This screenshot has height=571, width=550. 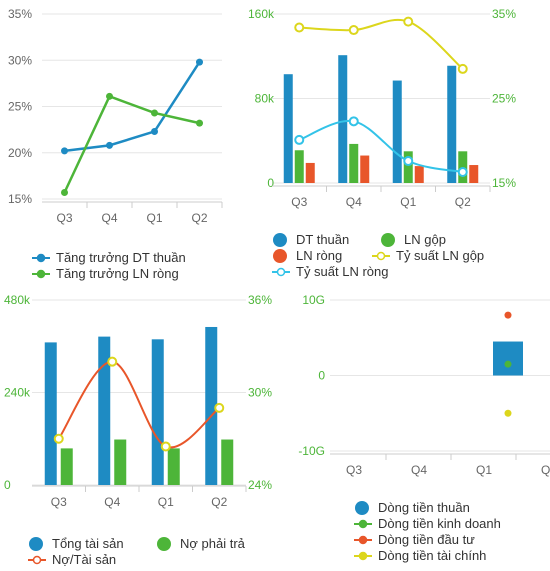 What do you see at coordinates (504, 99) in the screenshot?
I see `y2-tick-label: 25%` at bounding box center [504, 99].